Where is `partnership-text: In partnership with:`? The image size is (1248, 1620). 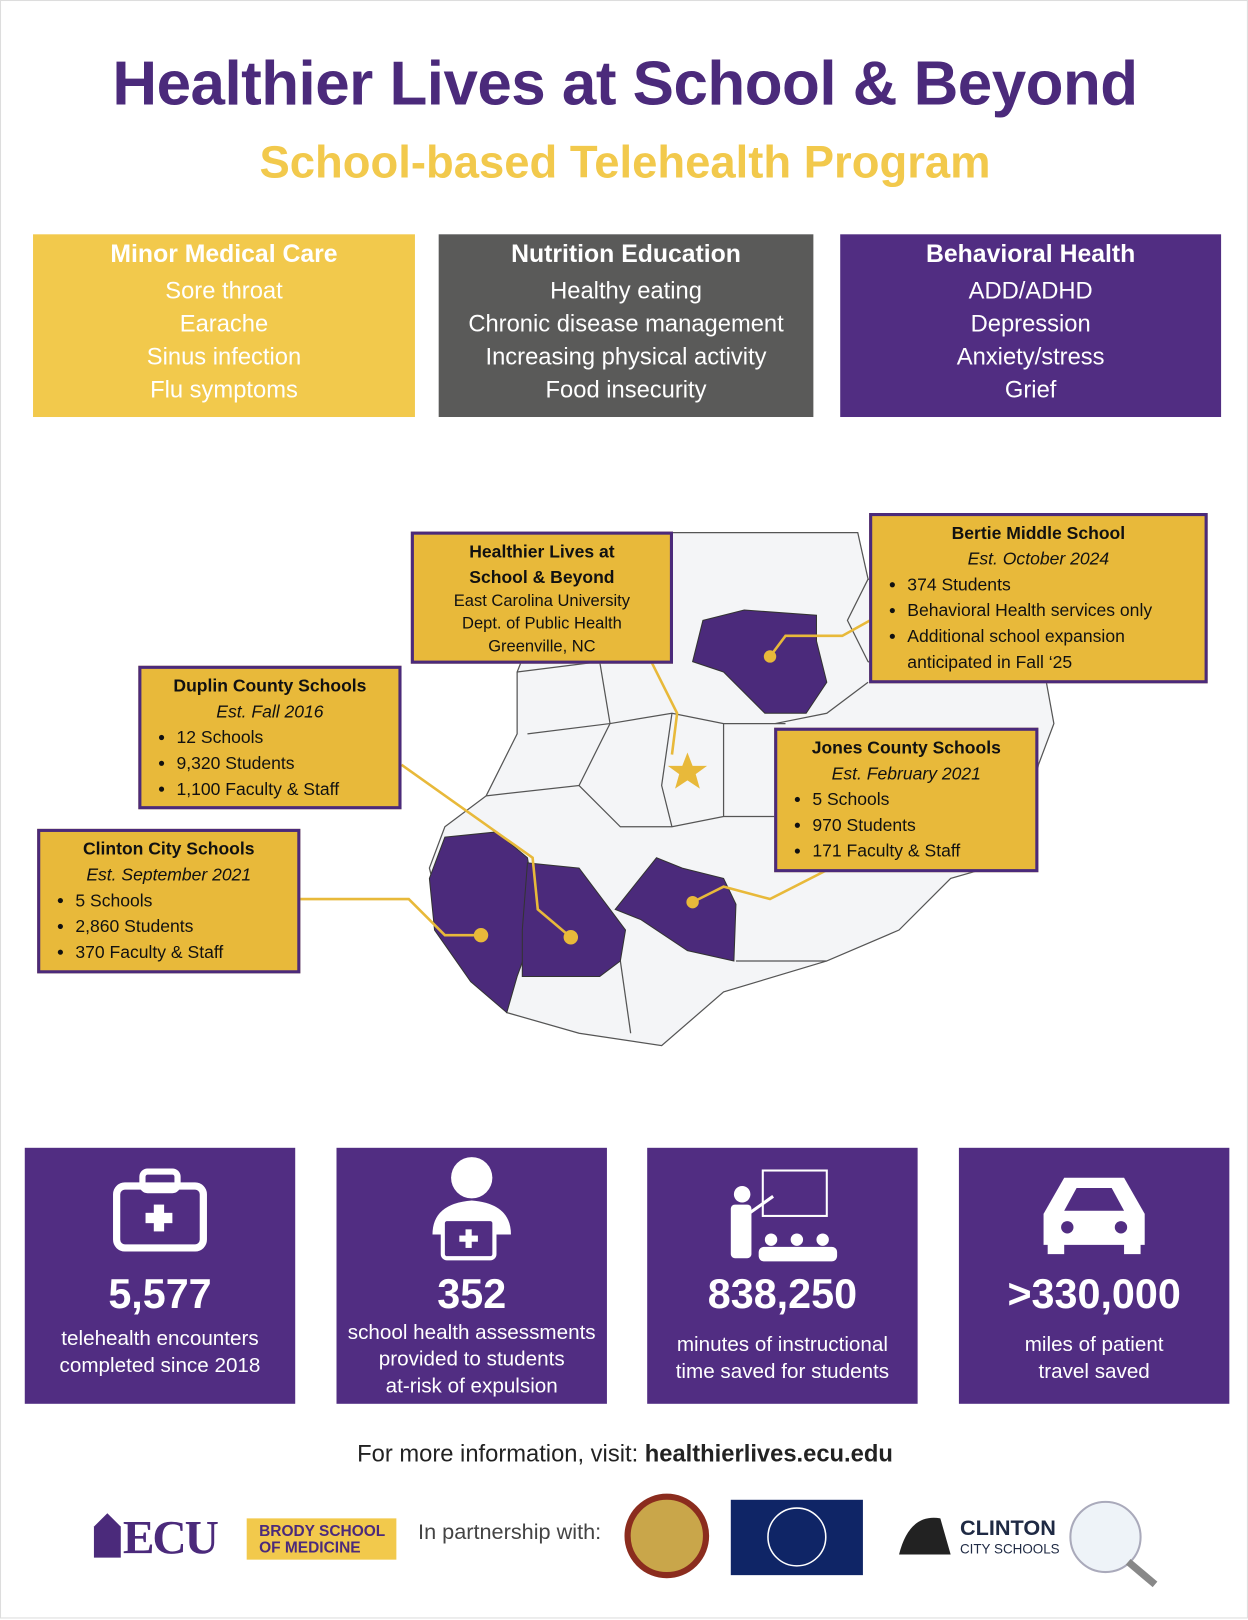
partnership-text: In partnership with: is located at coordinates (510, 1532).